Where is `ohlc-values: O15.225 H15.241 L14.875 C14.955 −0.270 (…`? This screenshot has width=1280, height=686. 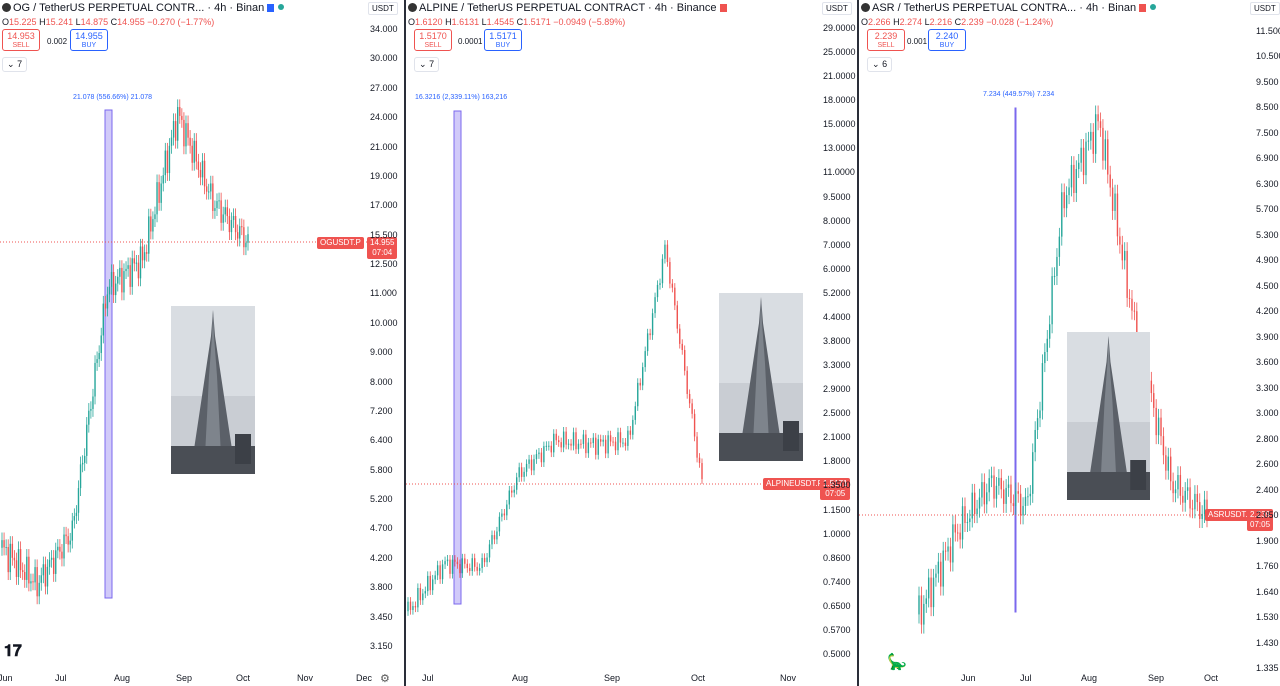
ohlc-values: O15.225 H15.241 L14.875 C14.955 −0.270 (… is located at coordinates (108, 22).